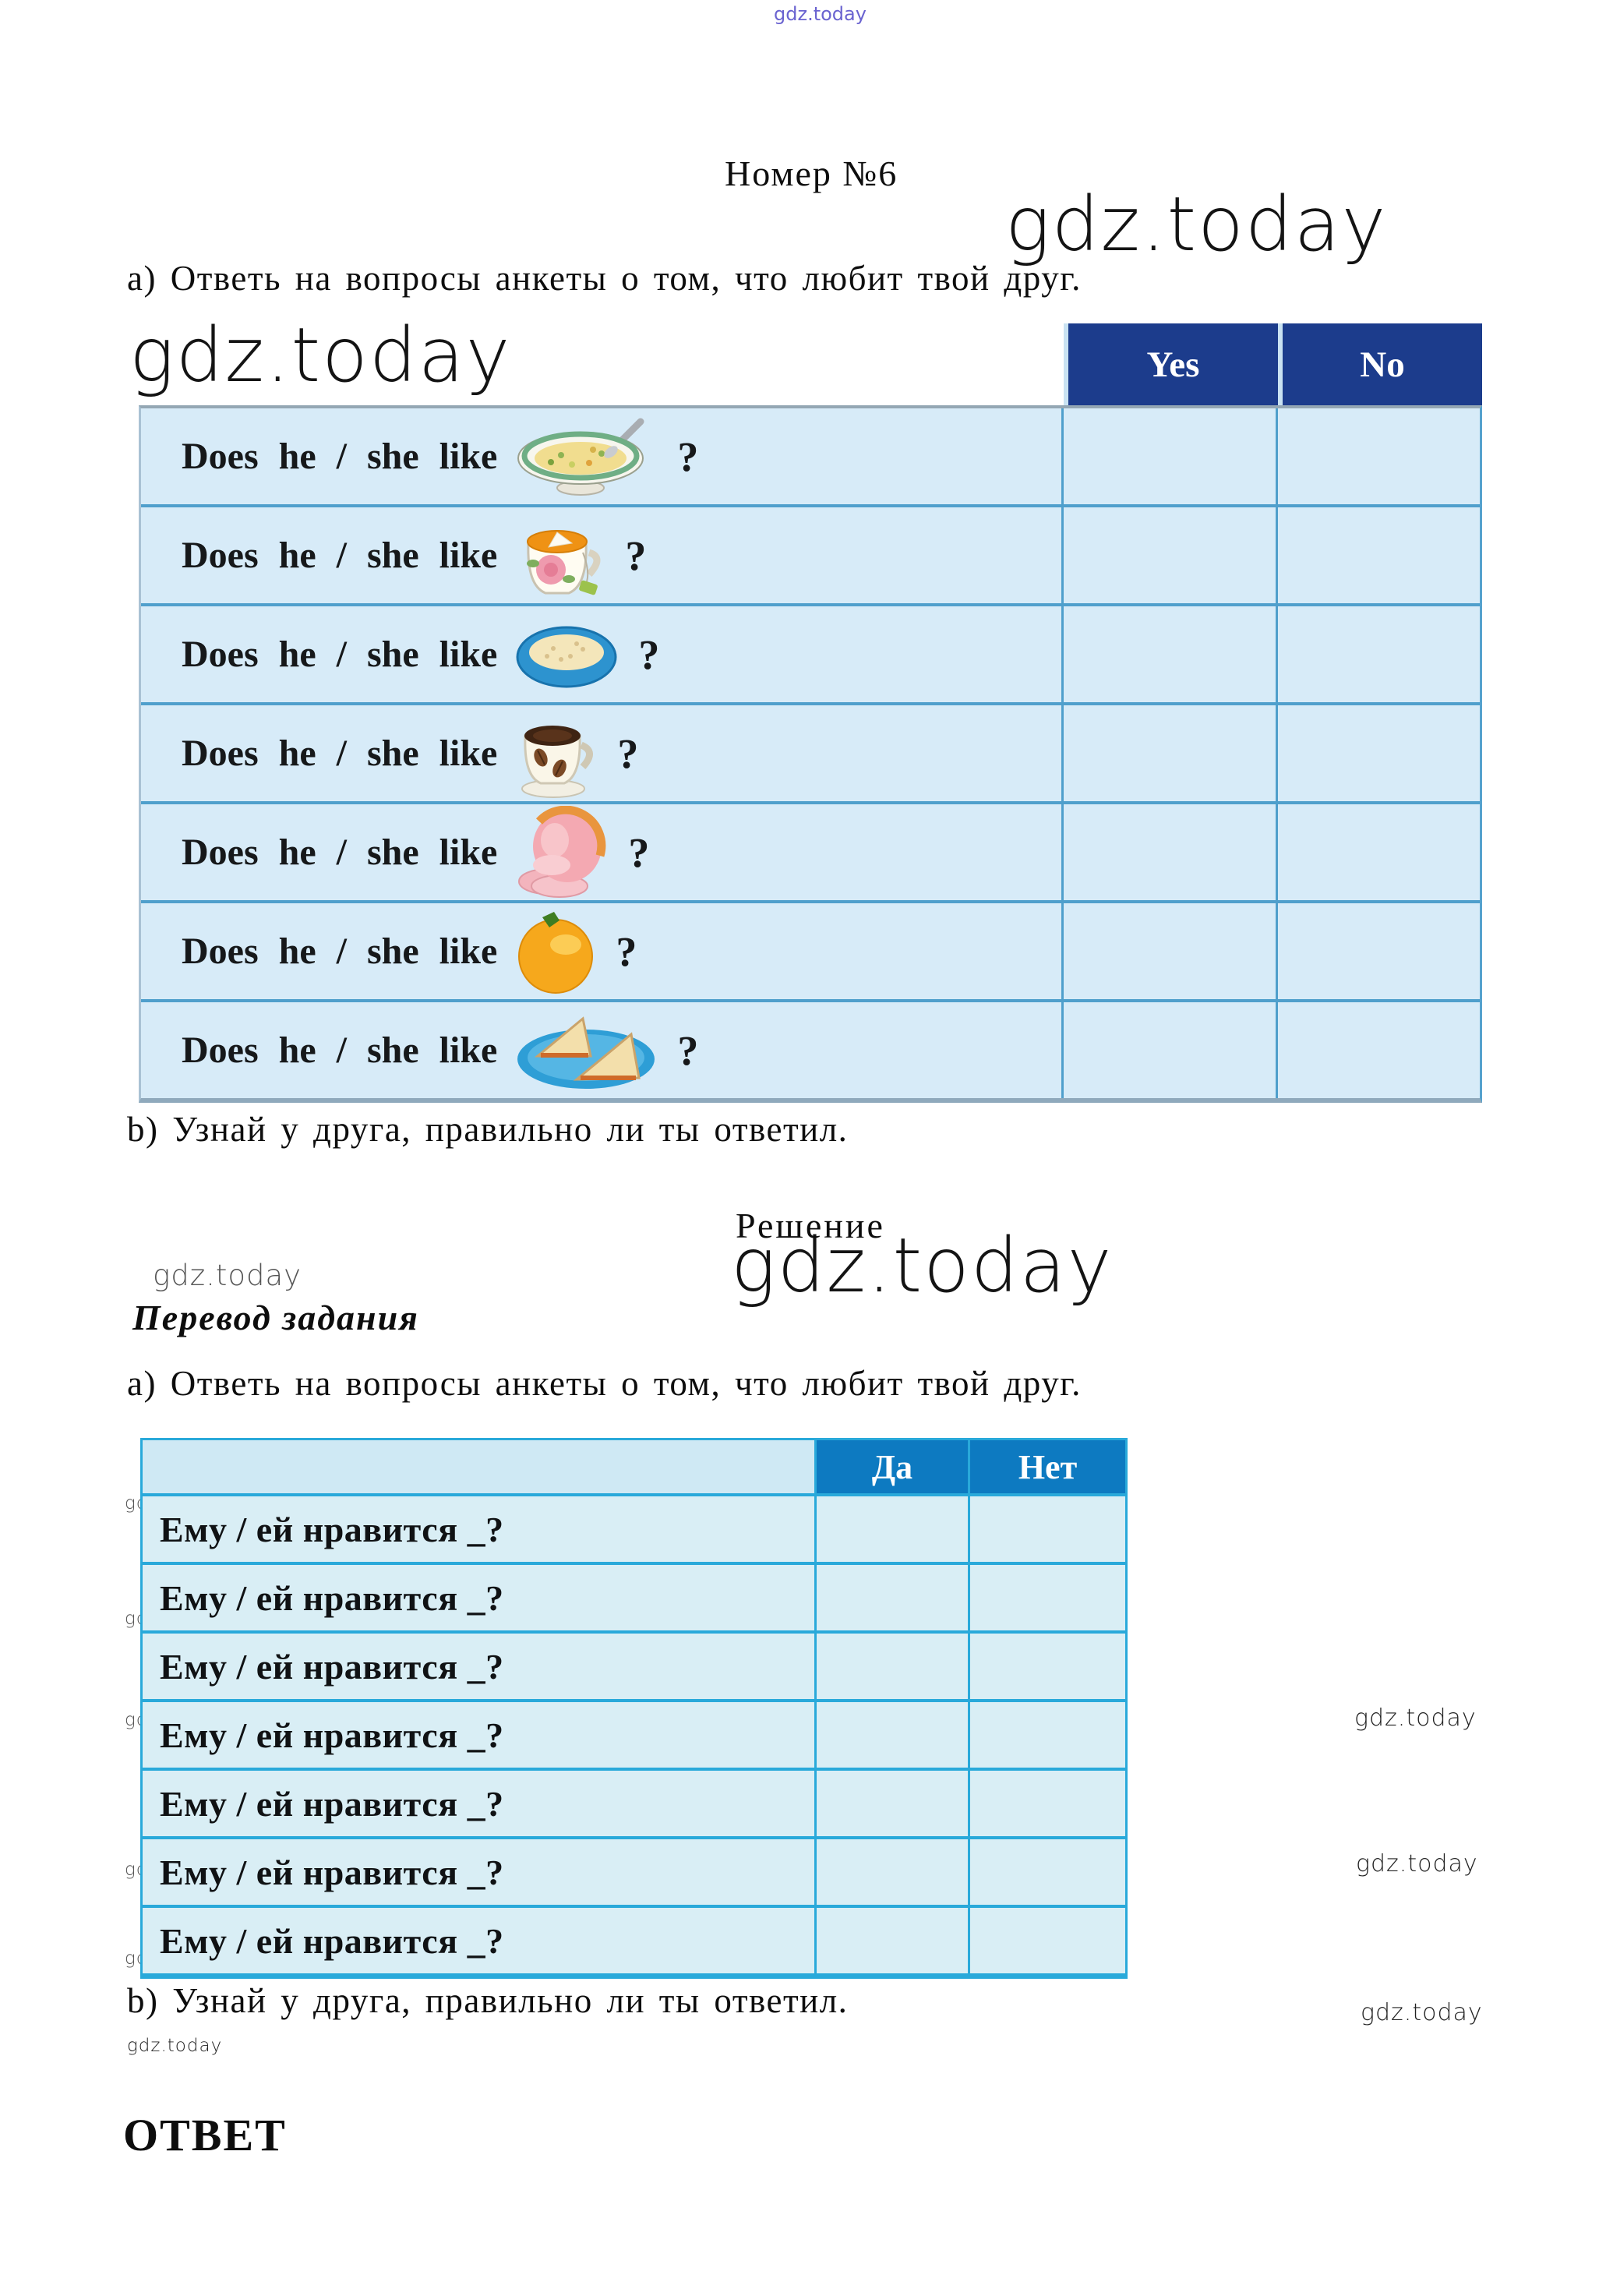  I want to click on table2-header-net: Нет, so click(1046, 1467).